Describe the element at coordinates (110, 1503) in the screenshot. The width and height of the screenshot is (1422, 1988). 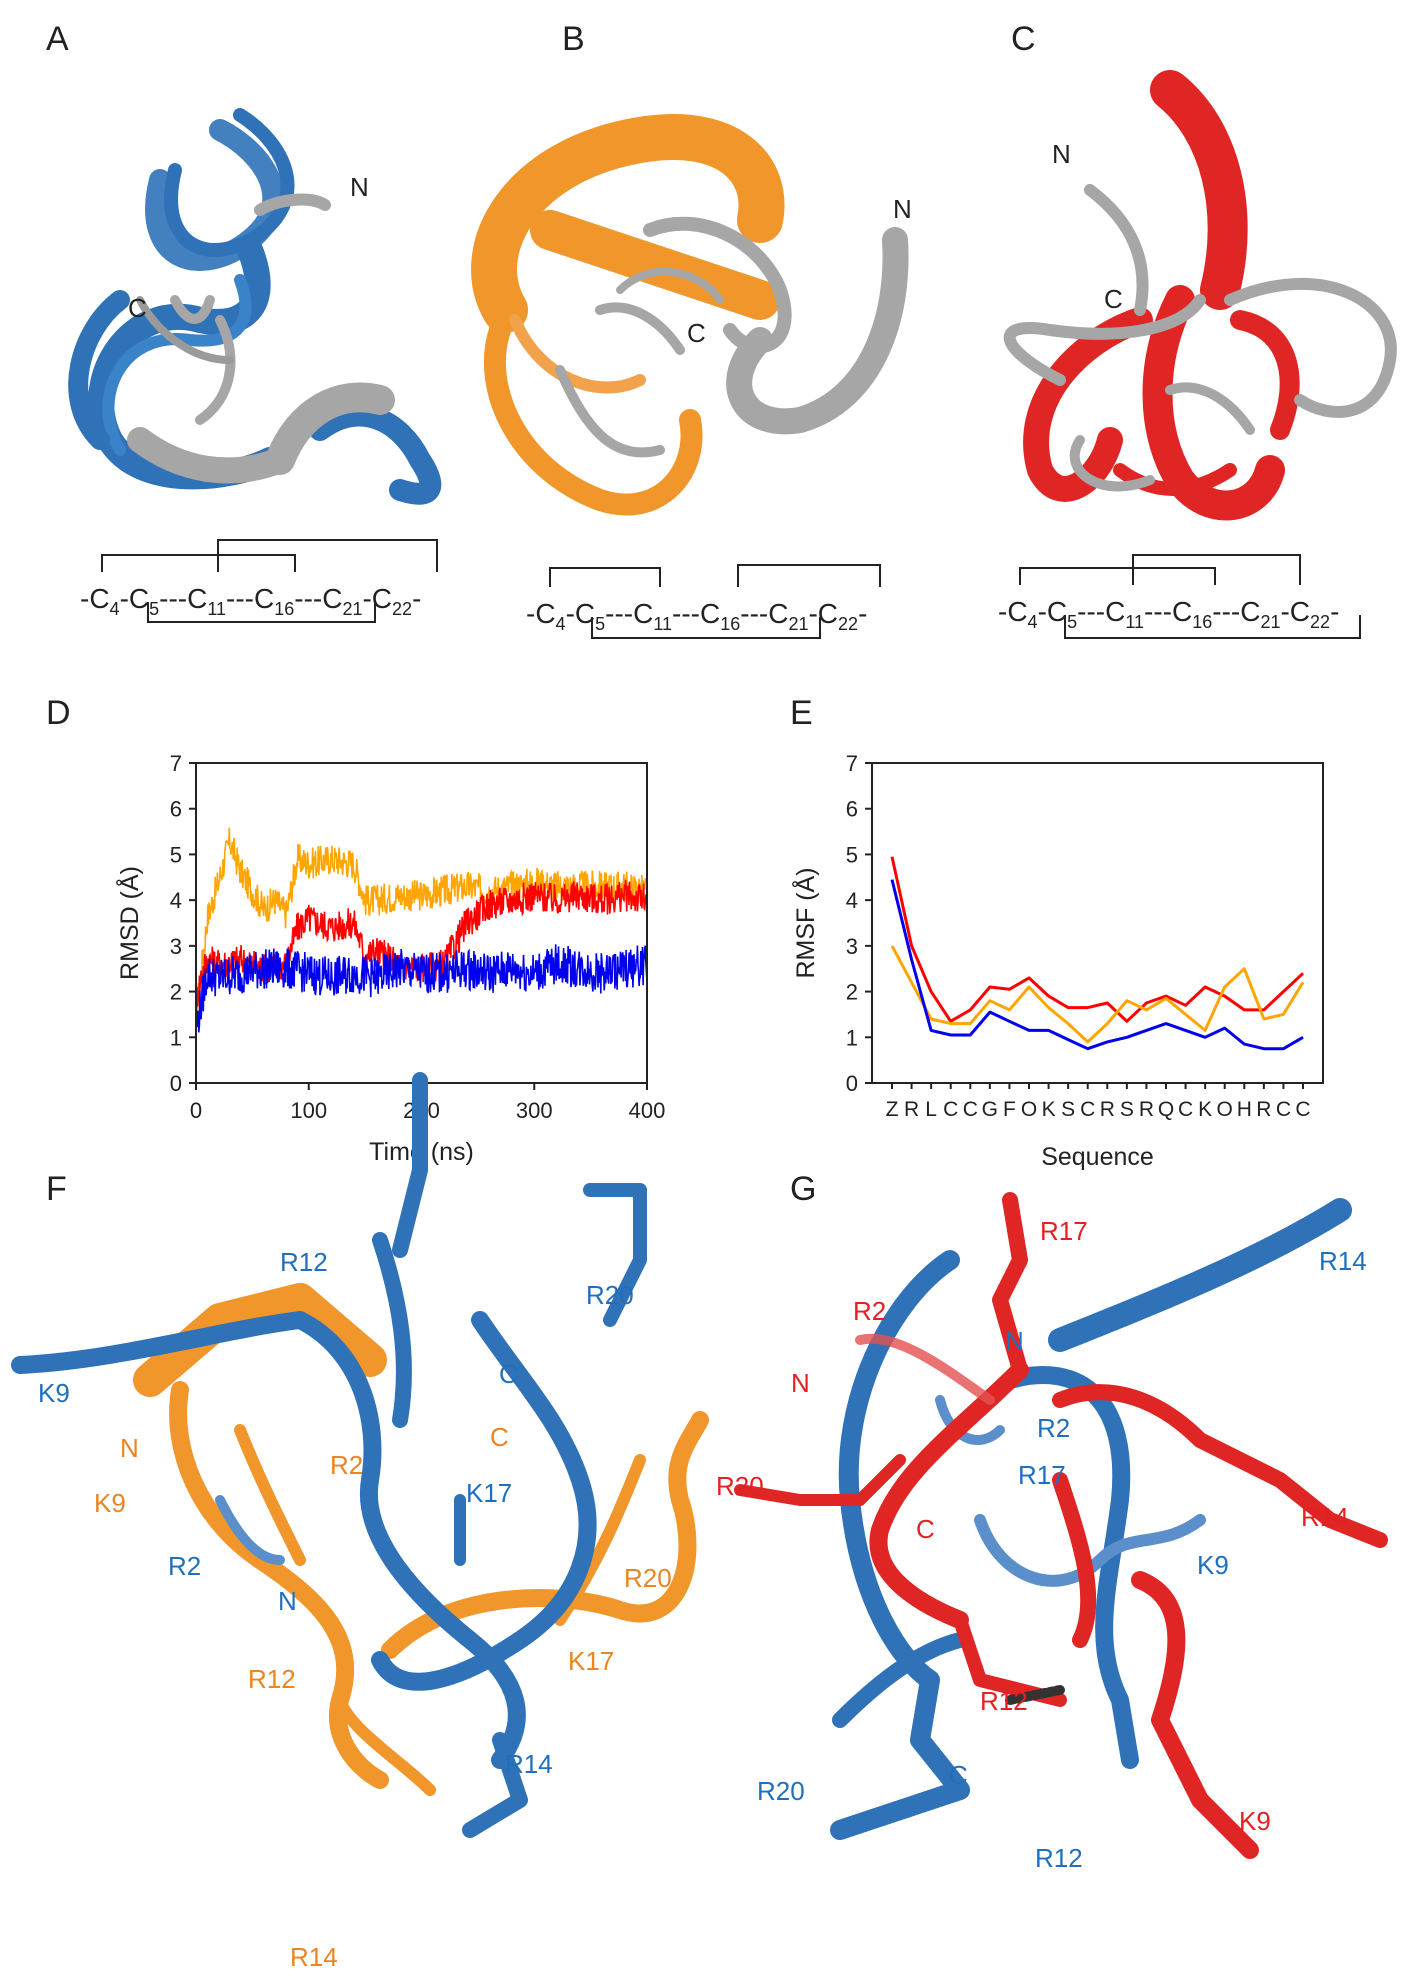
I see `panel-f-label-k9-orange: K9` at that location.